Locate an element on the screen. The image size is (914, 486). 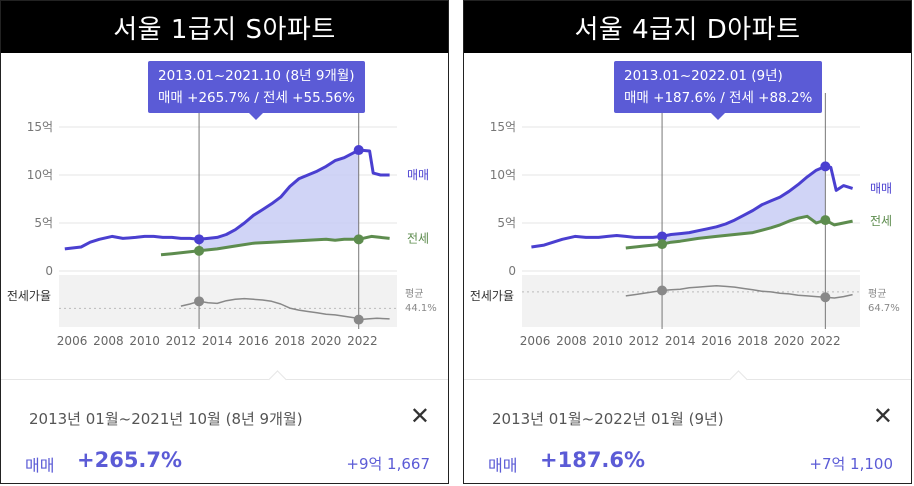
ratio-band is located at coordinates (691, 301).